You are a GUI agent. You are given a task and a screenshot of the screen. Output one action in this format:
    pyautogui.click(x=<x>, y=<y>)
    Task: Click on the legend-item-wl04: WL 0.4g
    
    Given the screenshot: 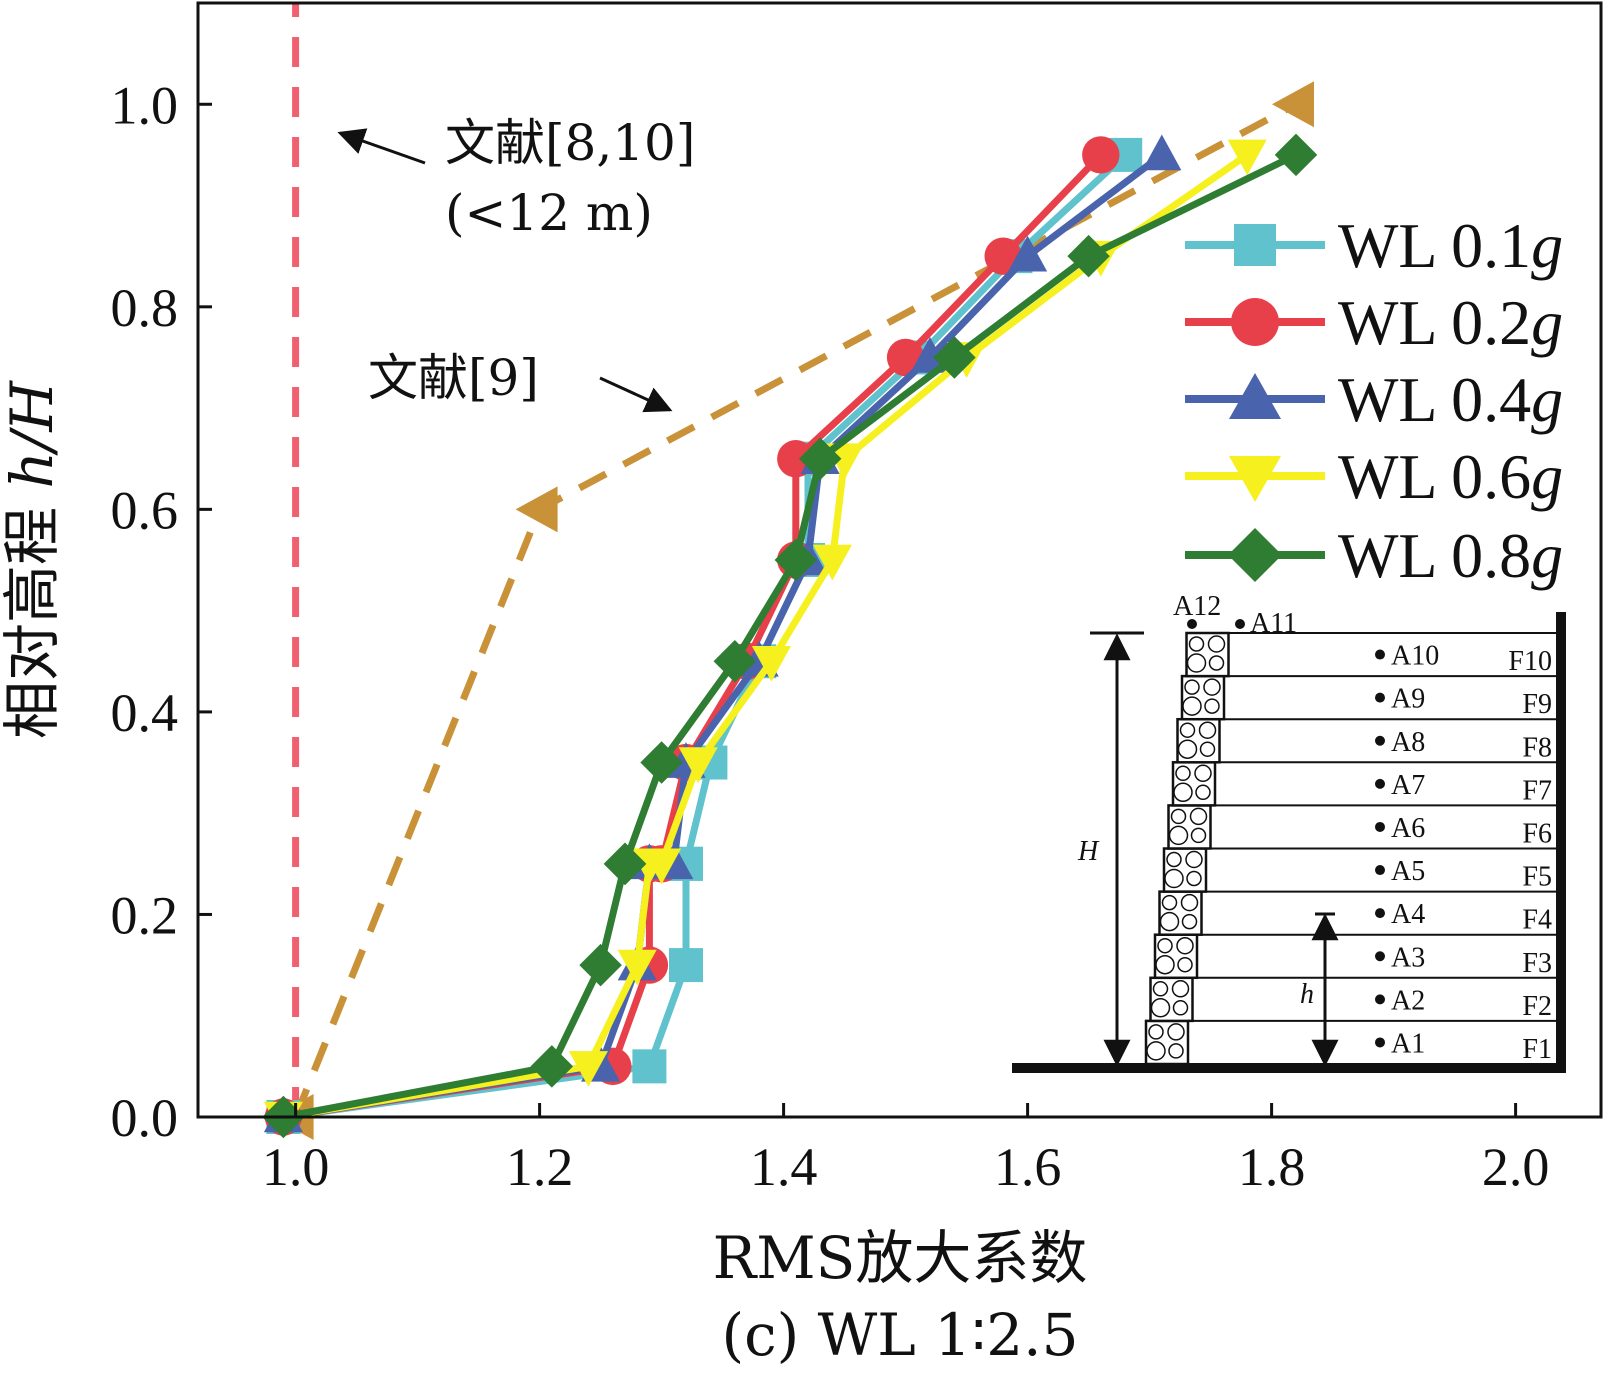 What is the action you would take?
    pyautogui.click(x=1374, y=399)
    